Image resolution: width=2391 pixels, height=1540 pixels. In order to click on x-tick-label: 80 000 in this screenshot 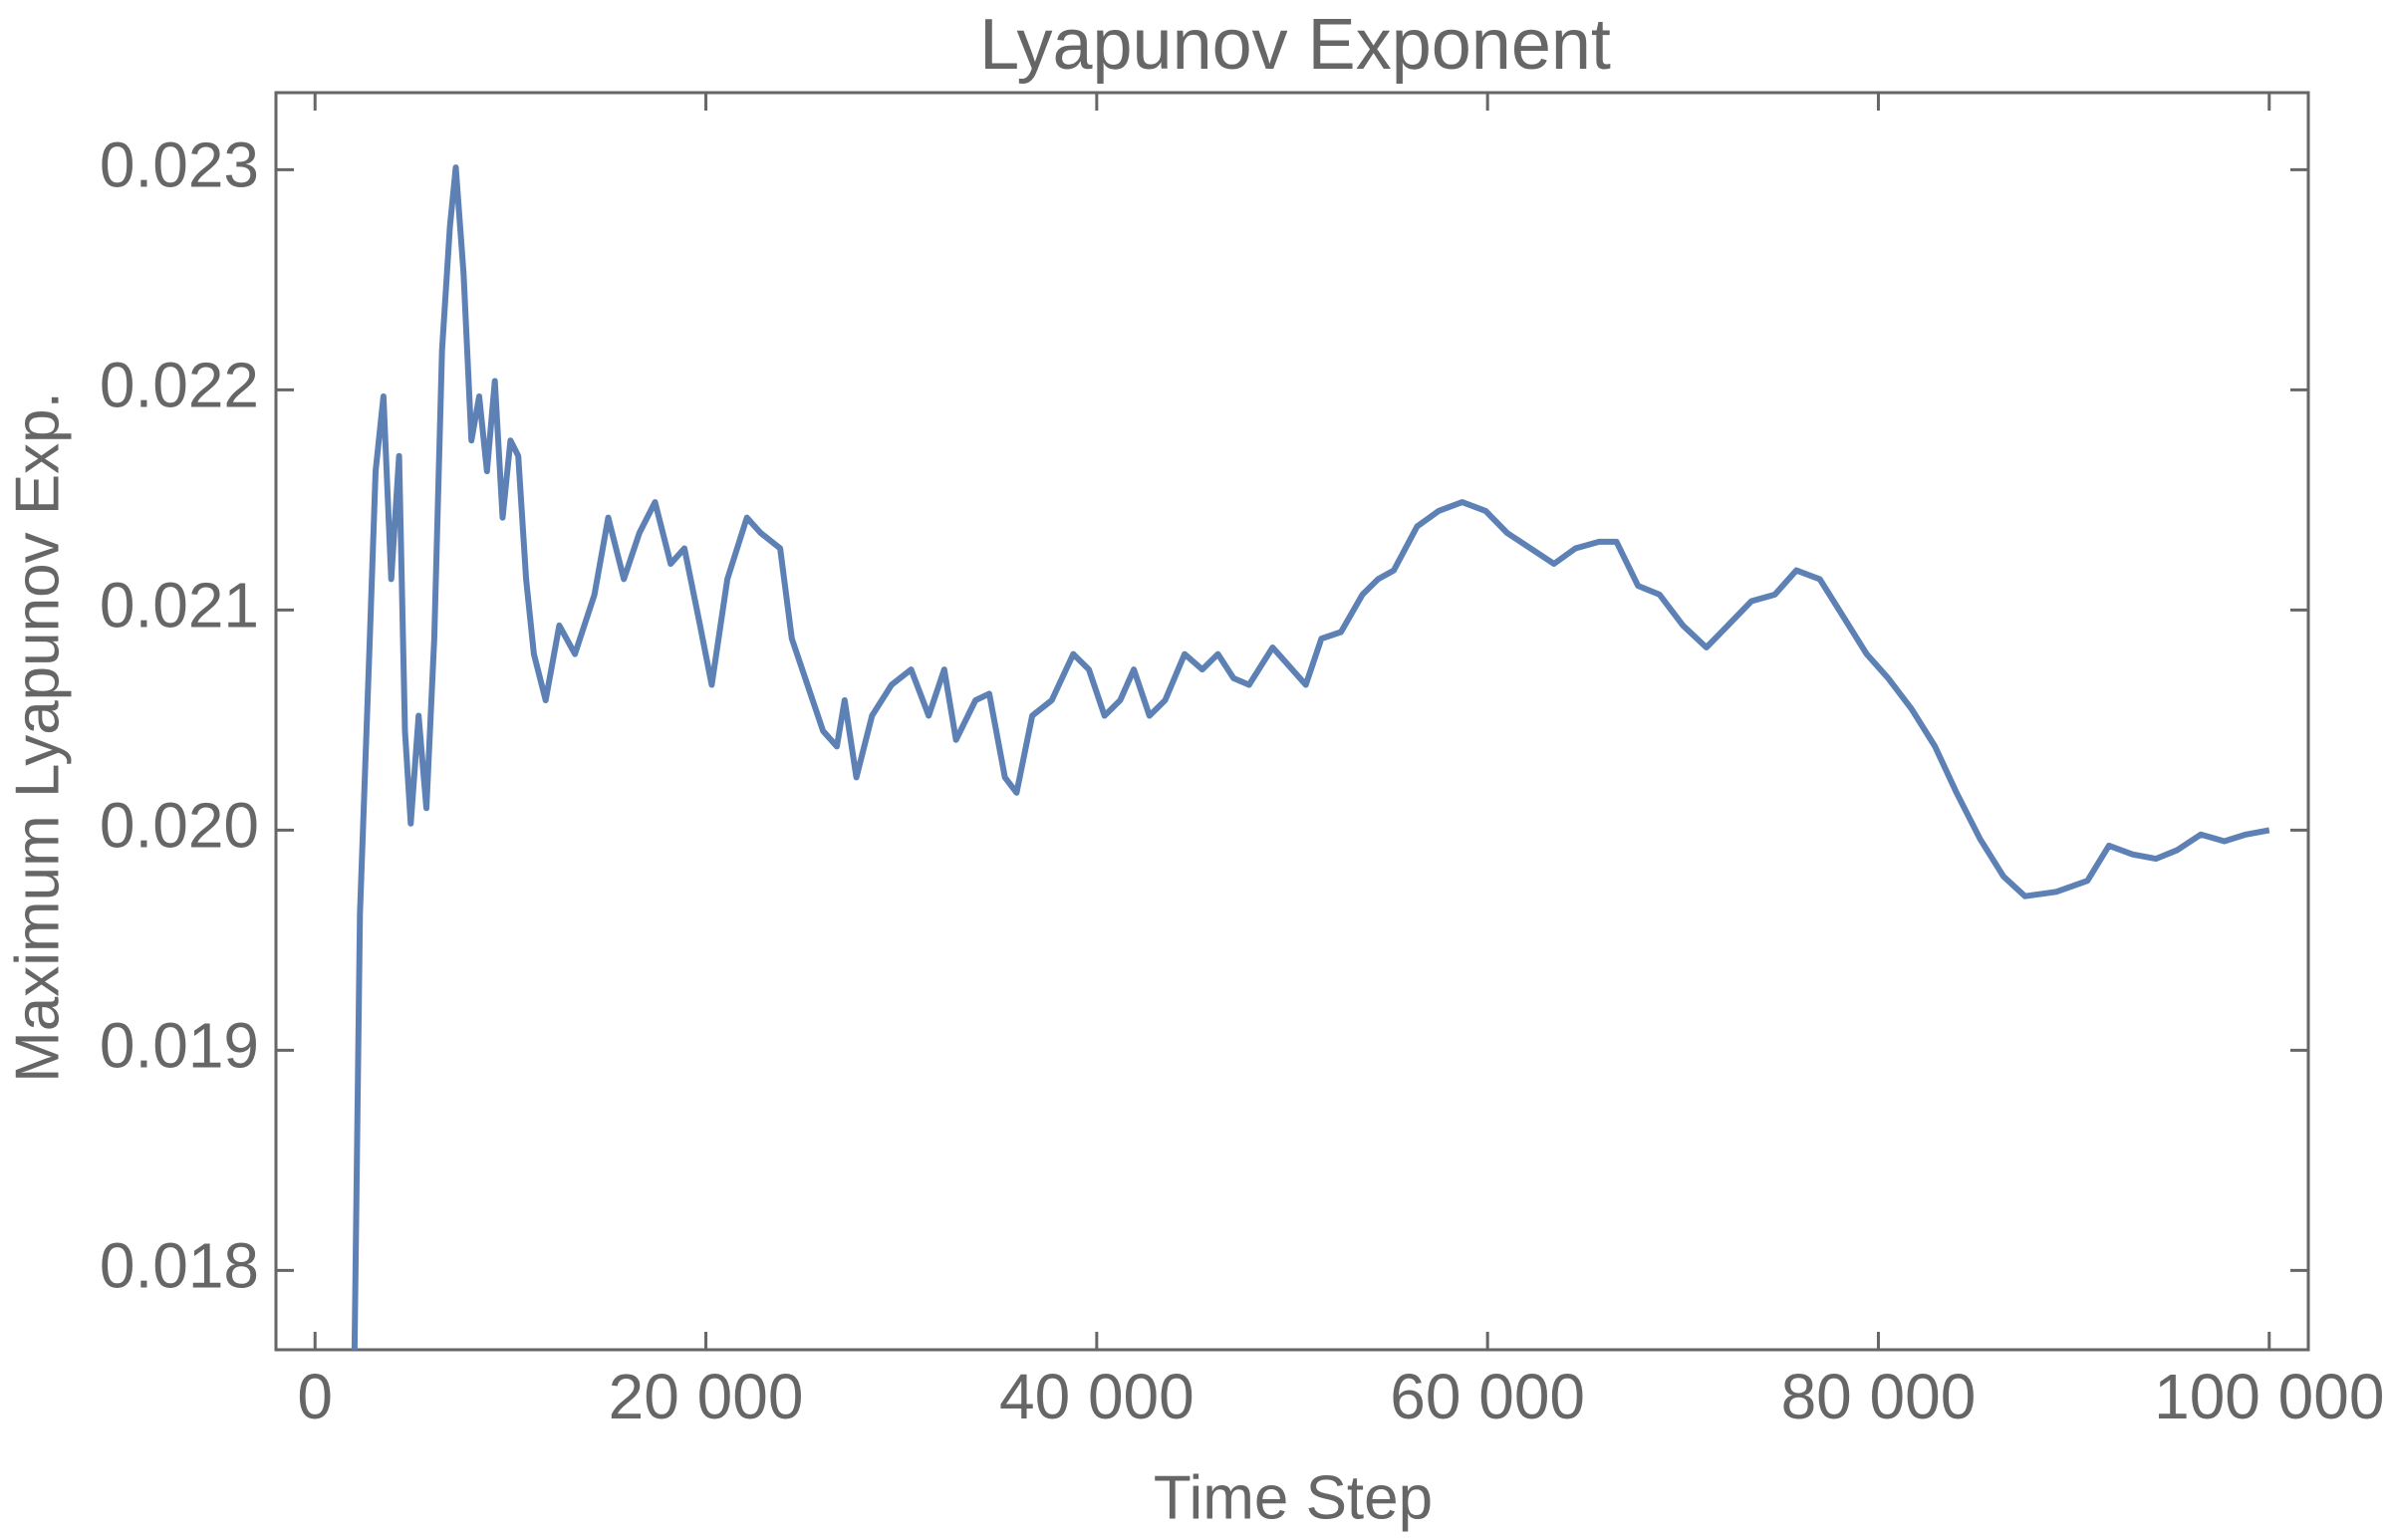, I will do `click(1879, 1396)`.